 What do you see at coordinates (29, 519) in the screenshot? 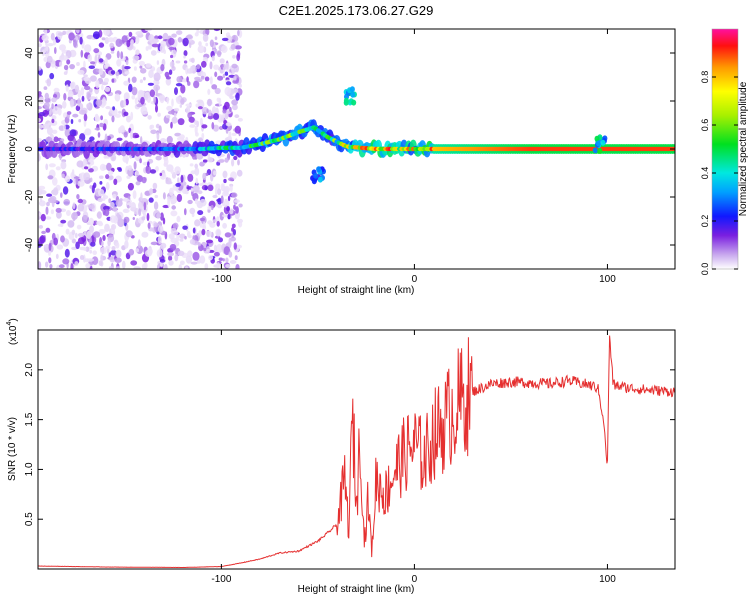
I see `y-tick-label: 0.5` at bounding box center [29, 519].